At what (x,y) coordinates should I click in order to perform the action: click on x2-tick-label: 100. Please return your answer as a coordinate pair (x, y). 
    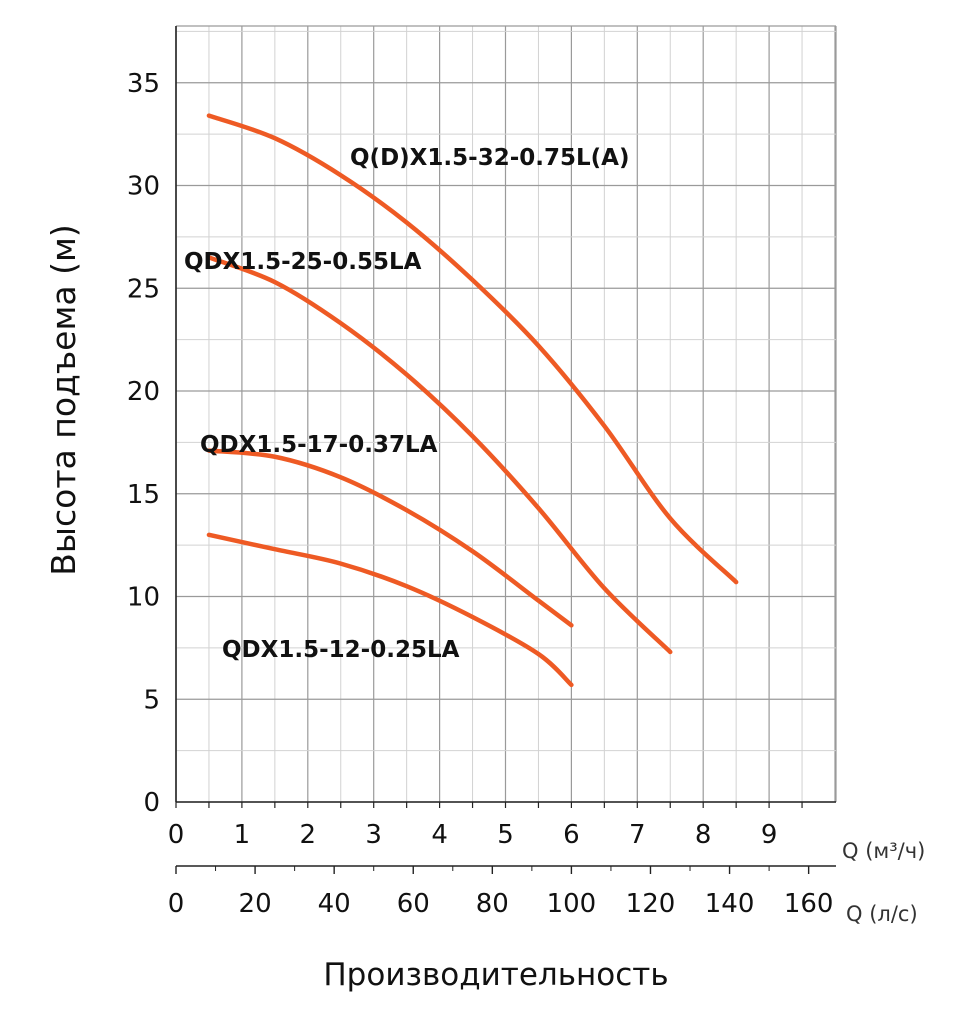
    Looking at the image, I should click on (572, 904).